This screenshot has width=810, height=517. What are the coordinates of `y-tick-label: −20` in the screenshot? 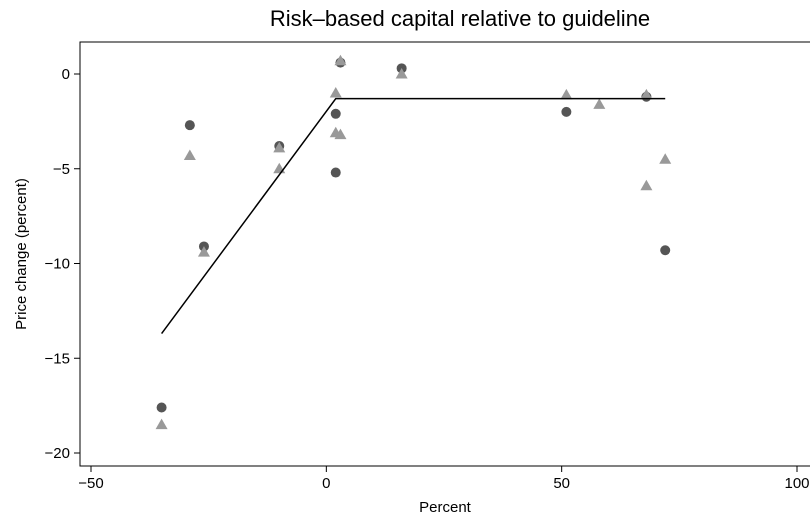 It's located at (57, 453).